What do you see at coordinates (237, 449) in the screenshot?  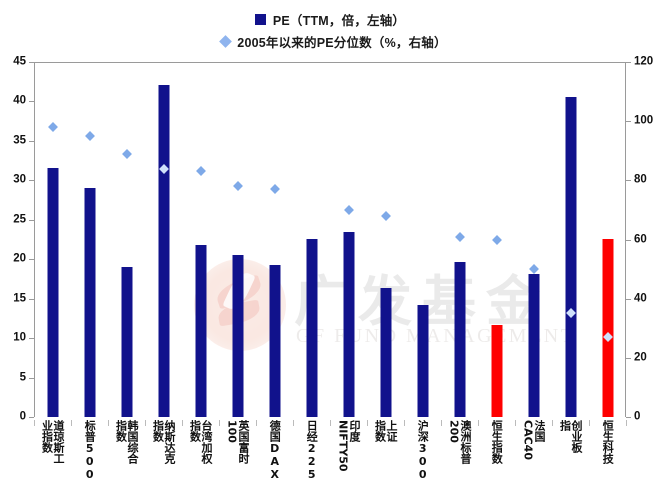 I see `x-axis-label: 英国富时 100` at bounding box center [237, 449].